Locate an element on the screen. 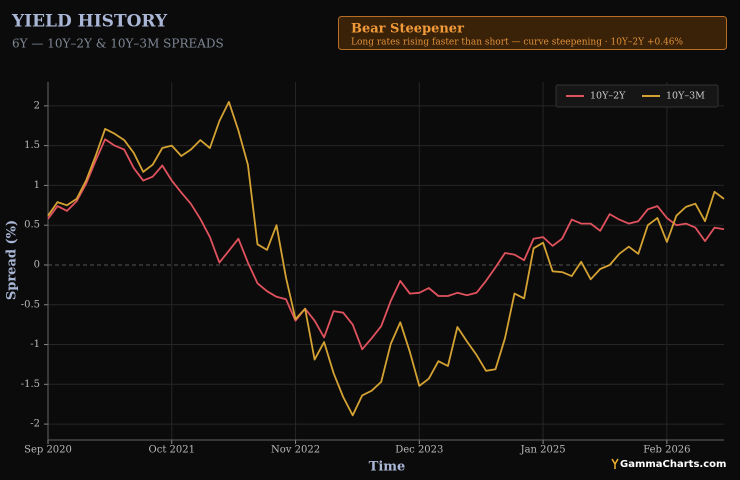  x-axis-label: Time is located at coordinates (387, 467).